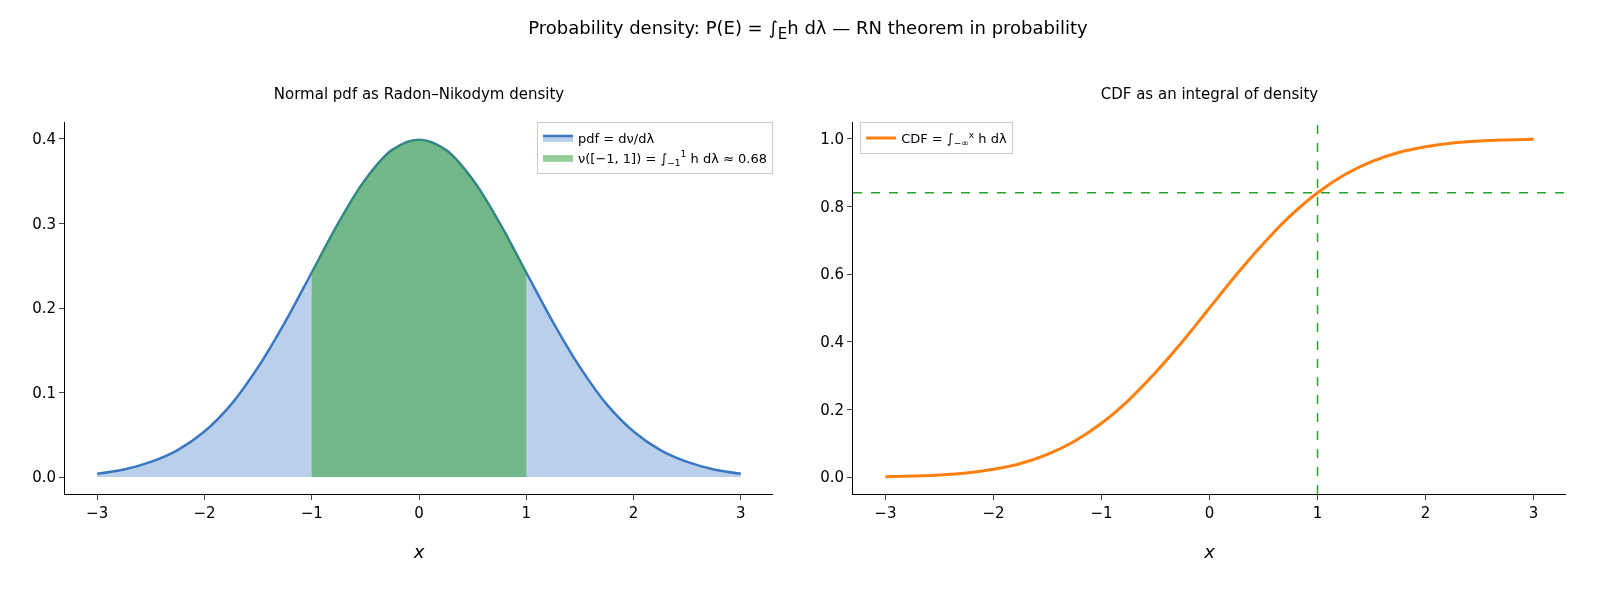 The width and height of the screenshot is (1616, 594). What do you see at coordinates (672, 158) in the screenshot?
I see `legend-label: ν([−1, 1]) = ∫$_{−1}$$^{1}$ h dλ ≈ 0.68` at bounding box center [672, 158].